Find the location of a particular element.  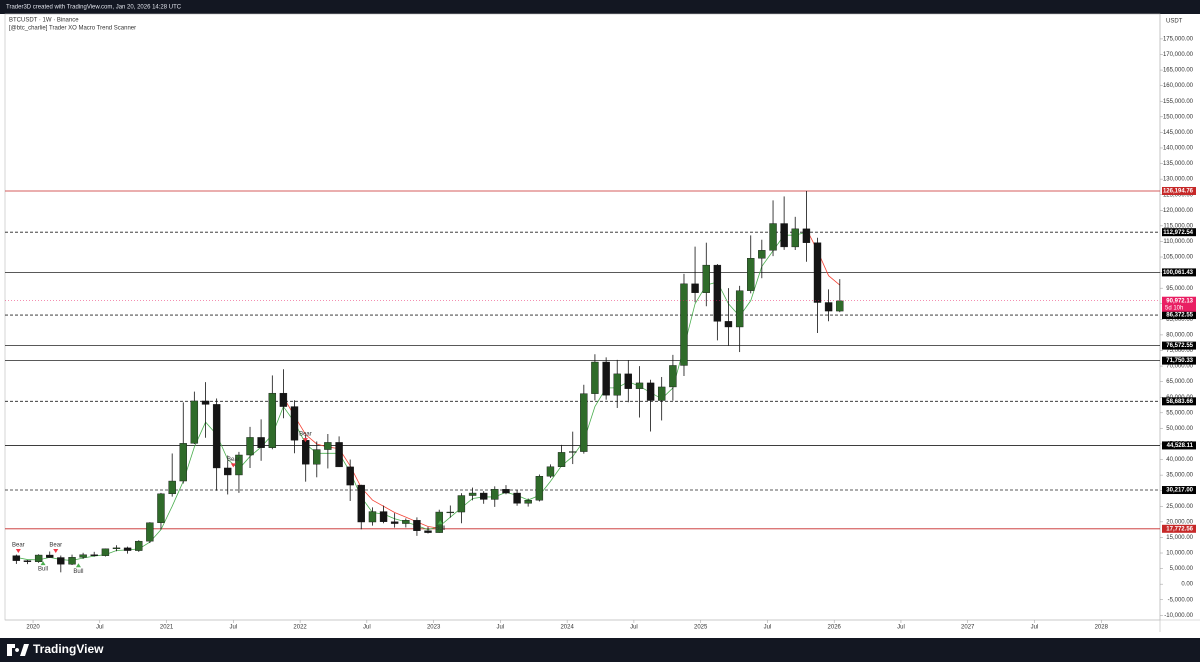

y-tick-label: 145,000.00 is located at coordinates (1178, 133).